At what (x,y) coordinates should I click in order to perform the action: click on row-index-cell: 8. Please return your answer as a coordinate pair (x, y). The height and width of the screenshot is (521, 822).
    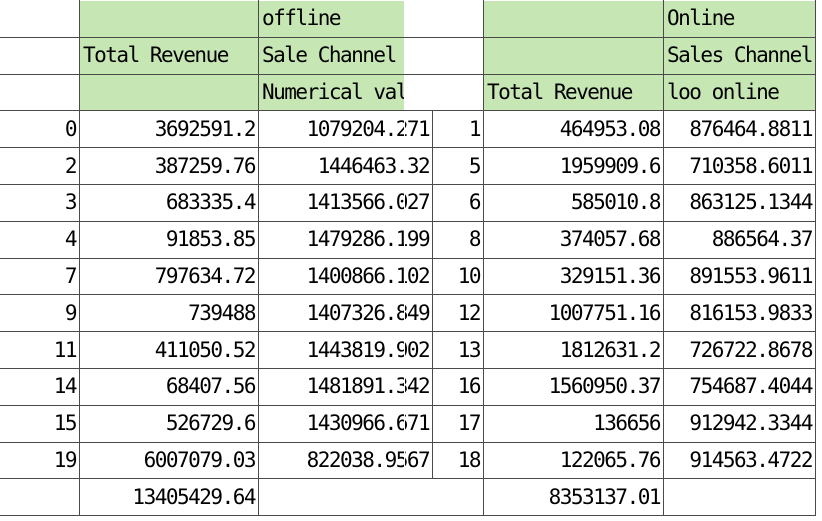
    Looking at the image, I should click on (444, 239).